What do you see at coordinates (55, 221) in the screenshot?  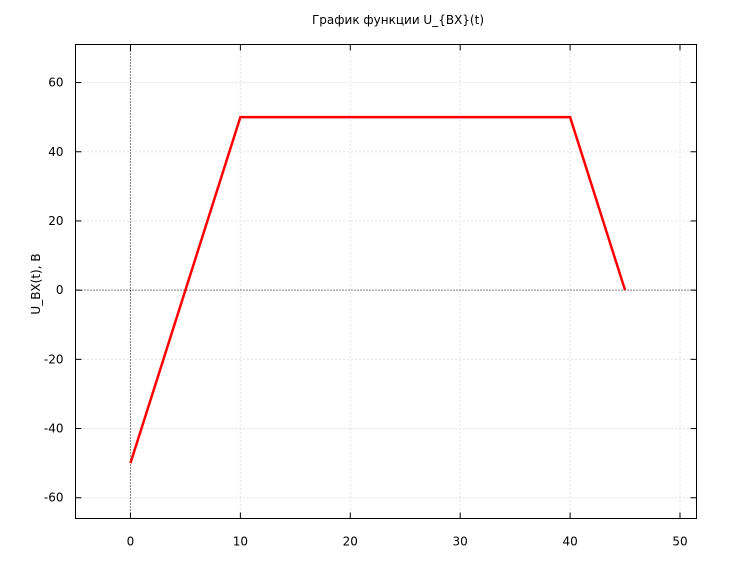 I see `y-tick-label: 20` at bounding box center [55, 221].